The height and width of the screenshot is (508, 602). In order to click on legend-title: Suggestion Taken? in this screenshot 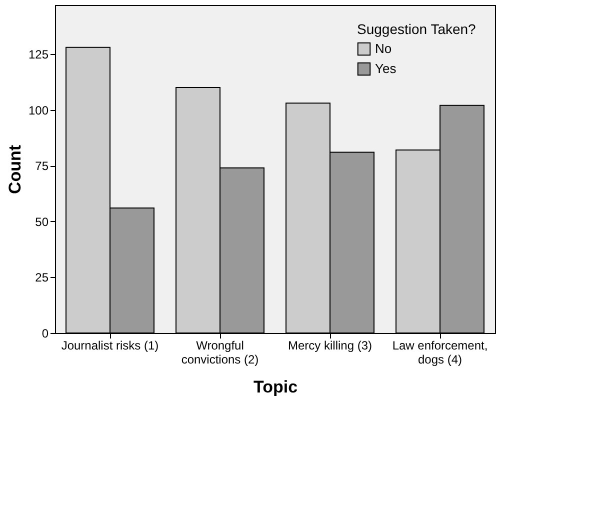, I will do `click(416, 29)`.